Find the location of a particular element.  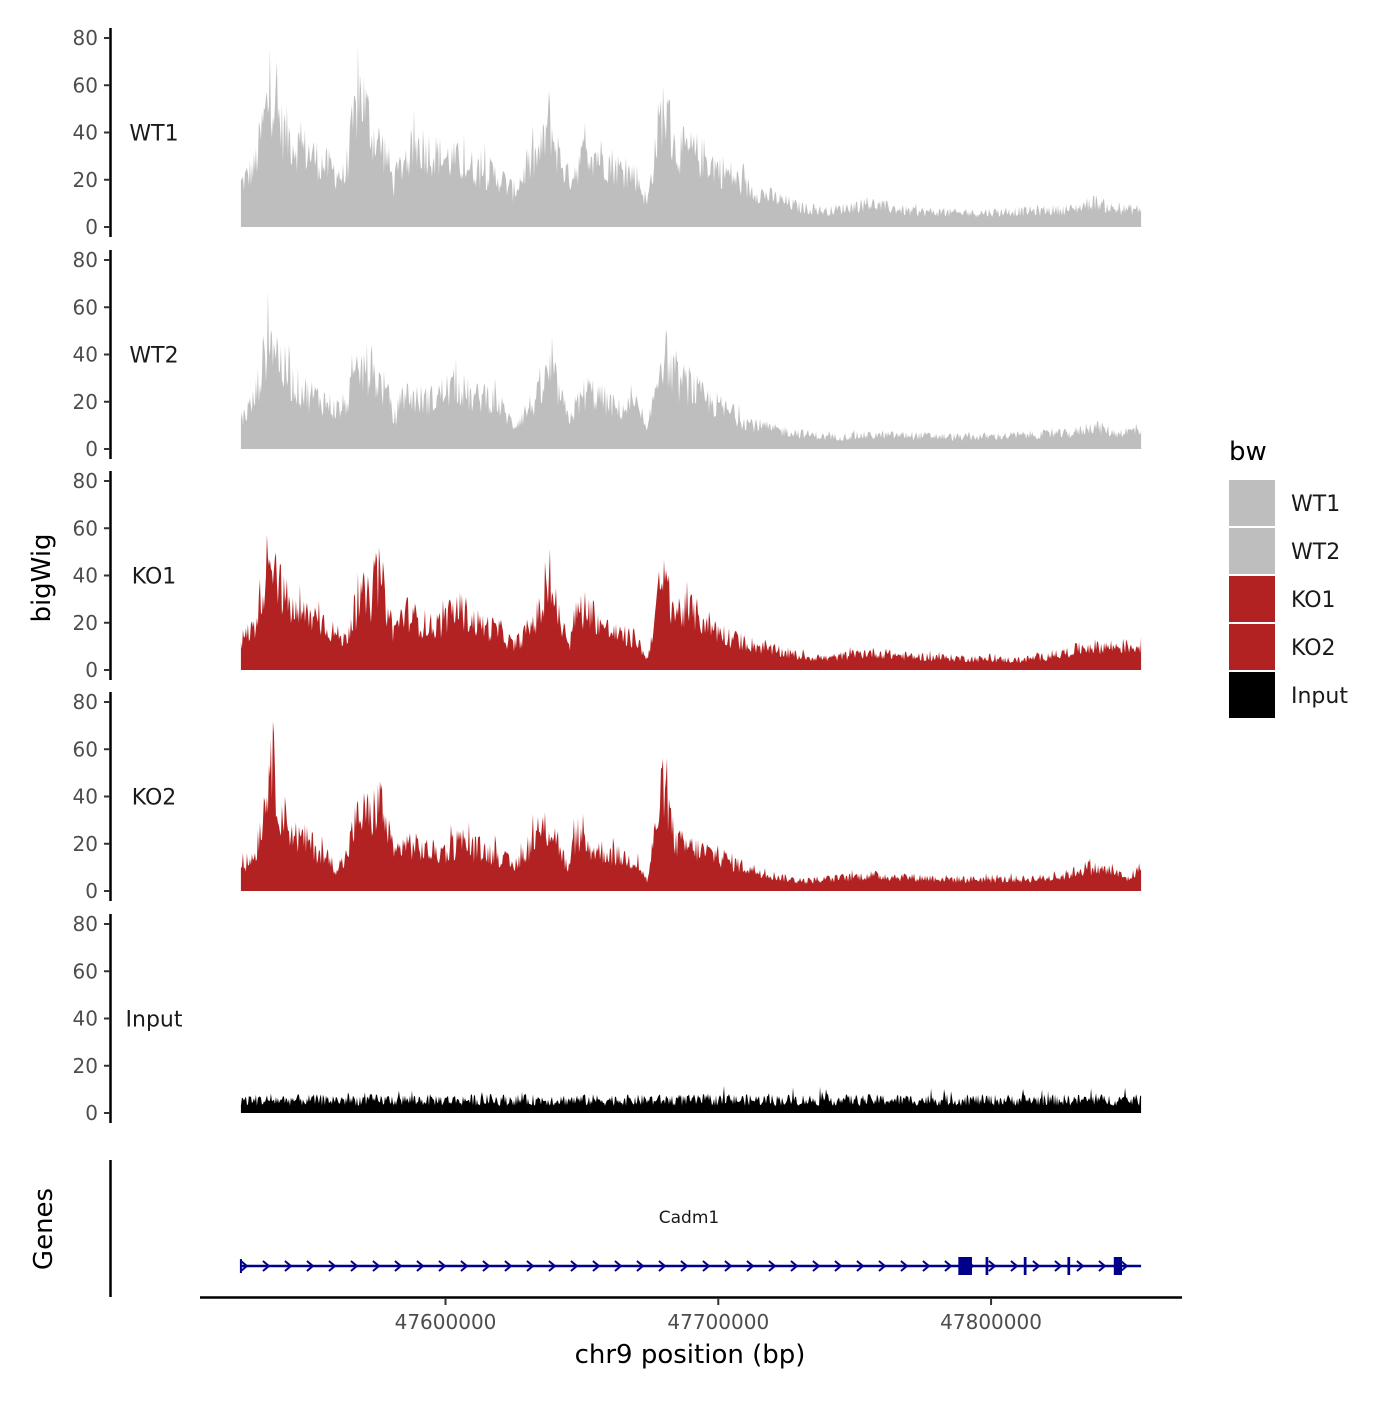

track-label-input: Input is located at coordinates (154, 1020).